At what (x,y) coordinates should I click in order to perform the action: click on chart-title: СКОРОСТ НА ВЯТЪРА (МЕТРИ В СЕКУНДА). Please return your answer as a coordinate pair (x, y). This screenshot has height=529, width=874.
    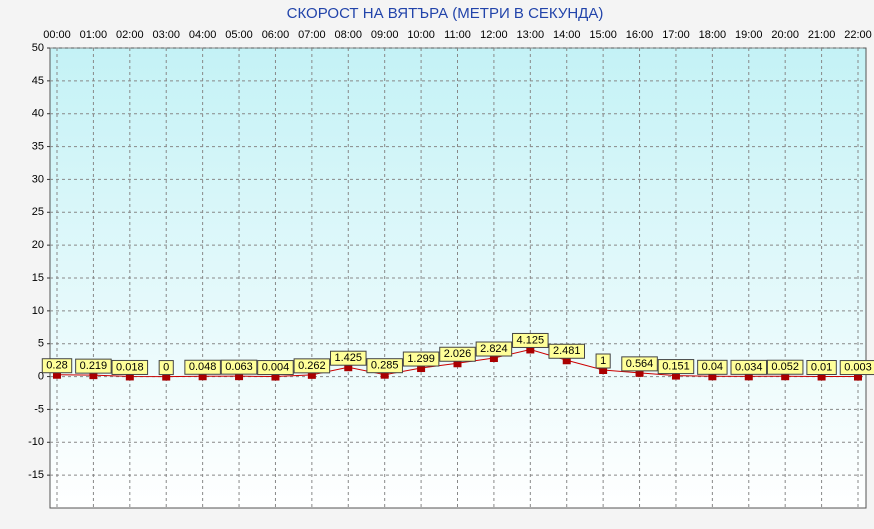
    Looking at the image, I should click on (445, 13).